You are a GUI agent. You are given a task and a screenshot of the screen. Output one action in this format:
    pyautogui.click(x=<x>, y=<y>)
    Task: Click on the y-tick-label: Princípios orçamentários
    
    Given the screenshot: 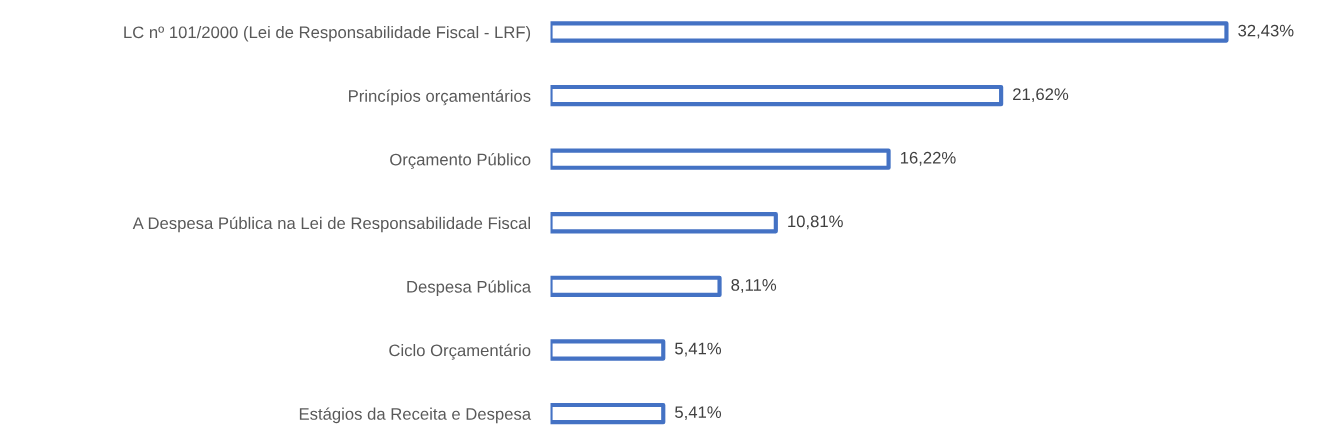 What is the action you would take?
    pyautogui.click(x=440, y=97)
    